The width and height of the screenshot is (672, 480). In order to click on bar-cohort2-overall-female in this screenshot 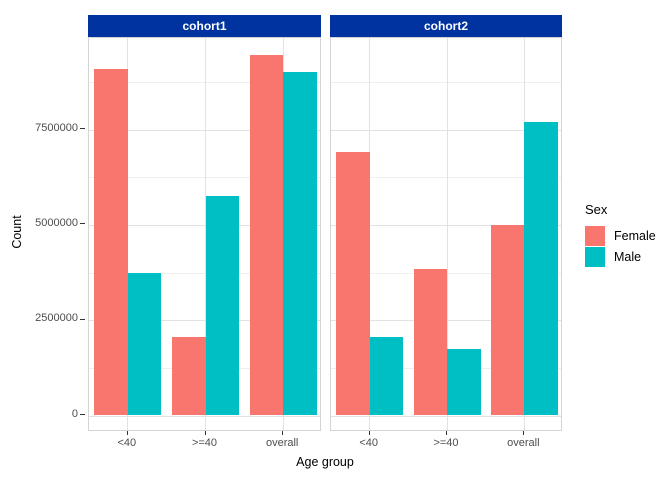, I will do `click(507, 320)`.